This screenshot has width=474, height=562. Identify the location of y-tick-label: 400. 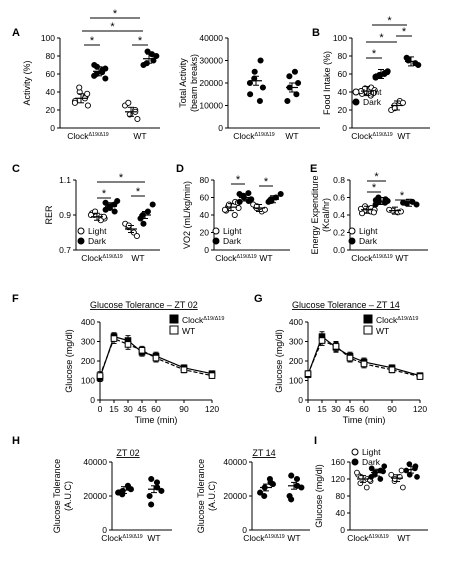
(88, 322).